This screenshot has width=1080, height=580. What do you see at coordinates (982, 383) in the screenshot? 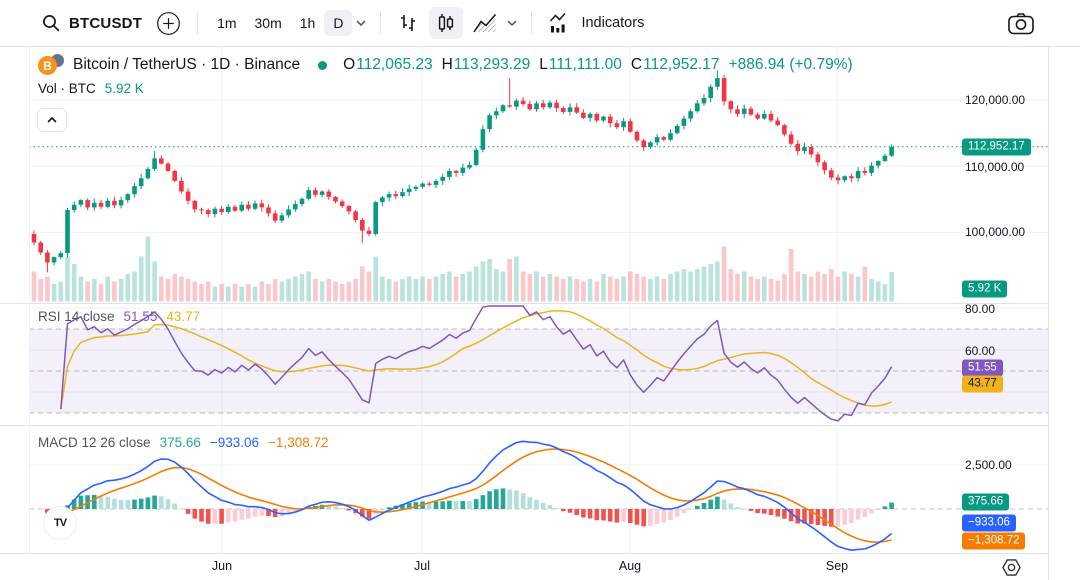
I see `rsi-ma-value-badge: 43.77` at bounding box center [982, 383].